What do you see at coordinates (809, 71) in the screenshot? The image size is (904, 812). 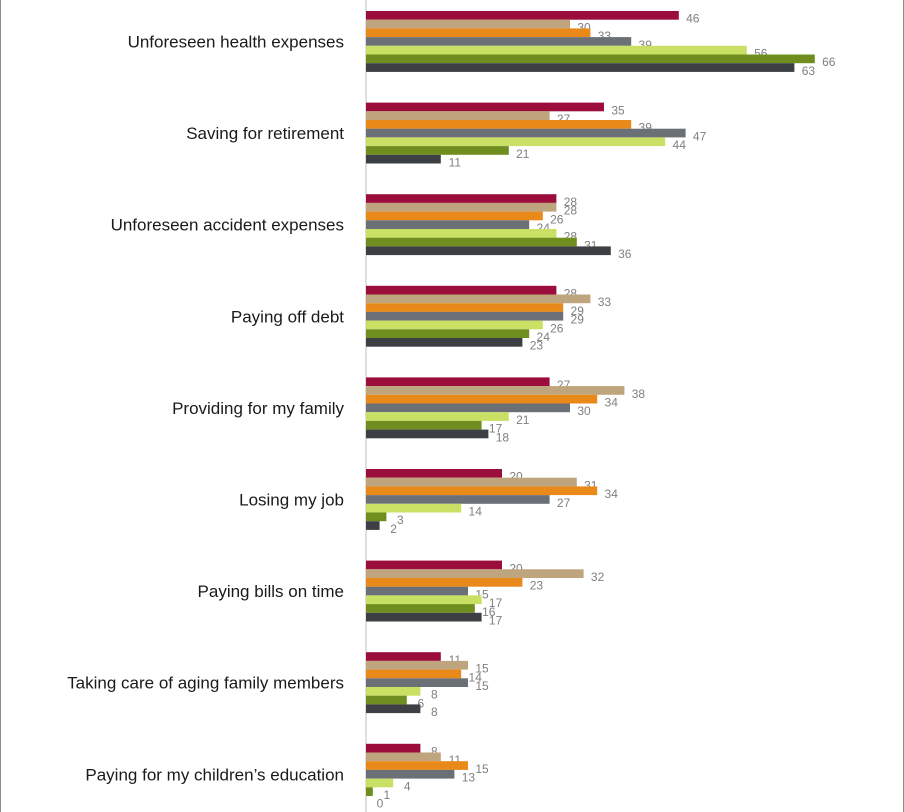 I see `data-label: 63` at bounding box center [809, 71].